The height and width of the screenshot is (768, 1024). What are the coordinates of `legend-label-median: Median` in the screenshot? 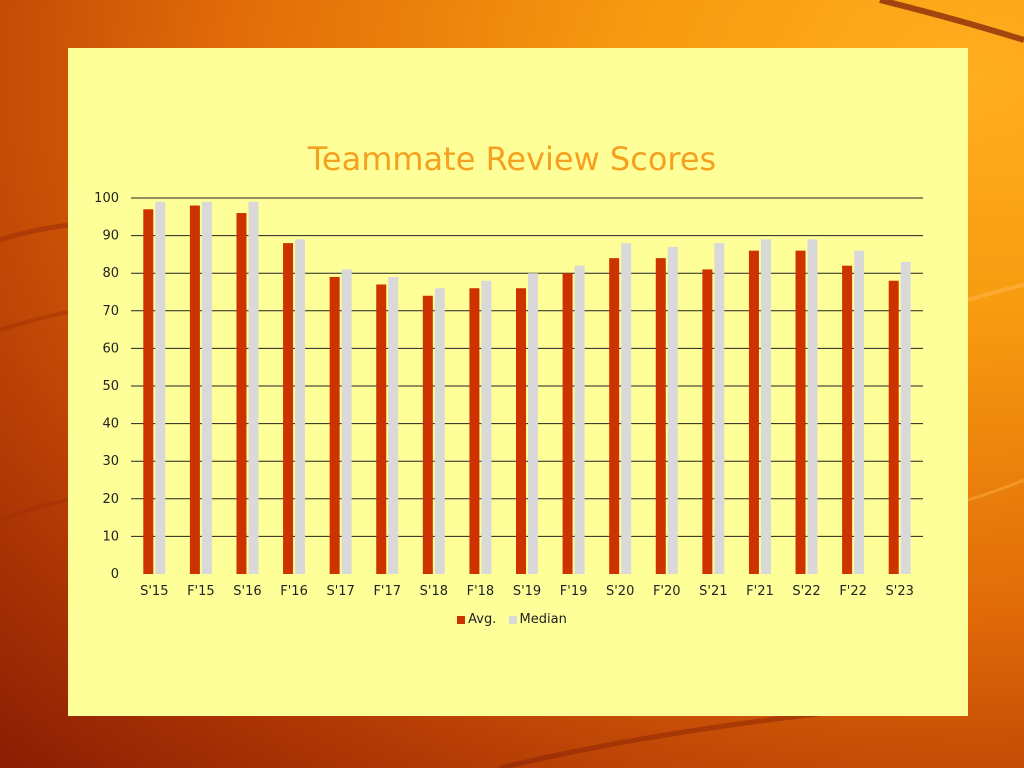 It's located at (543, 619).